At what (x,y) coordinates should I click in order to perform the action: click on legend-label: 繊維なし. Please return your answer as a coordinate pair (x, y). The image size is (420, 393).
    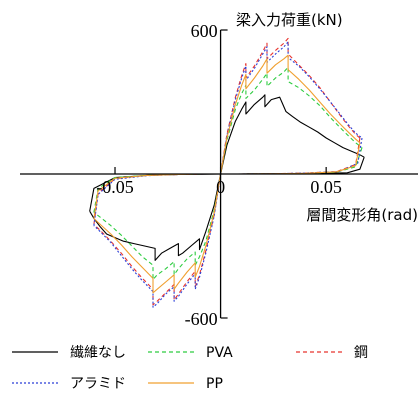
    Looking at the image, I should click on (98, 353).